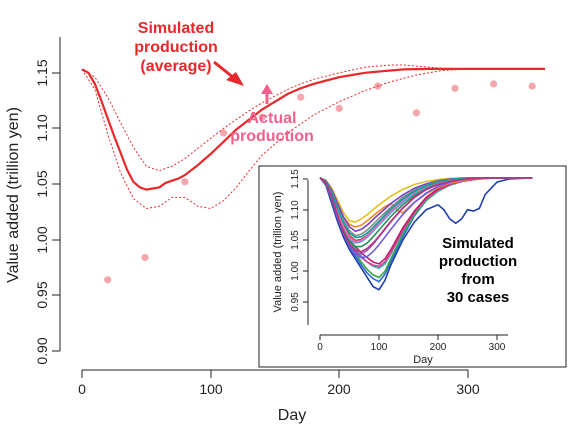  Describe the element at coordinates (320, 347) in the screenshot. I see `inset-x-tick-label: 0` at that location.